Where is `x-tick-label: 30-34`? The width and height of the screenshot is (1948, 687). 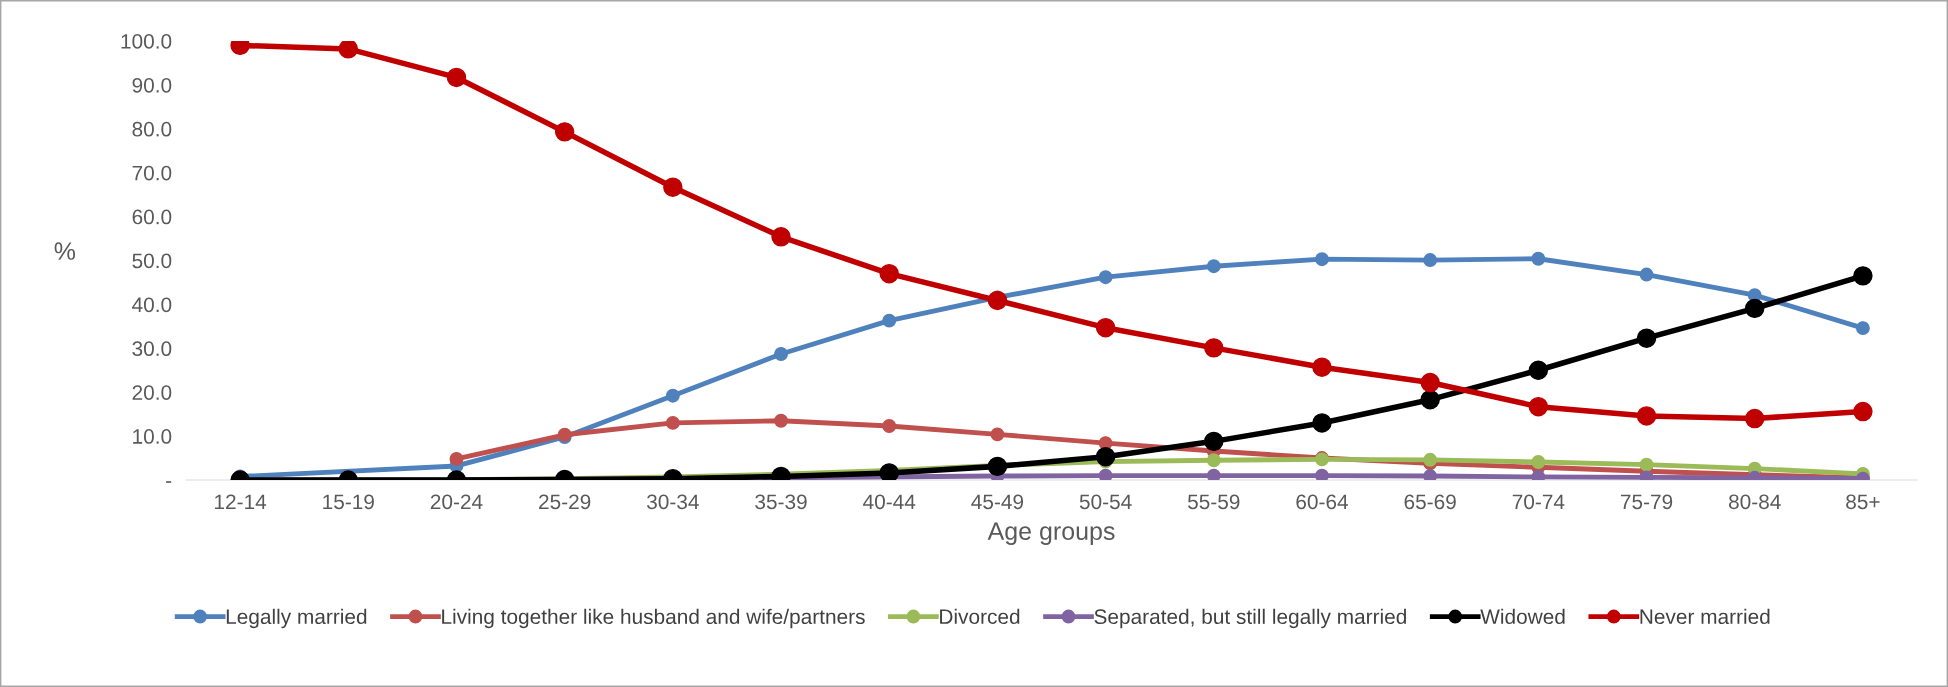
x-tick-label: 30-34 is located at coordinates (673, 502).